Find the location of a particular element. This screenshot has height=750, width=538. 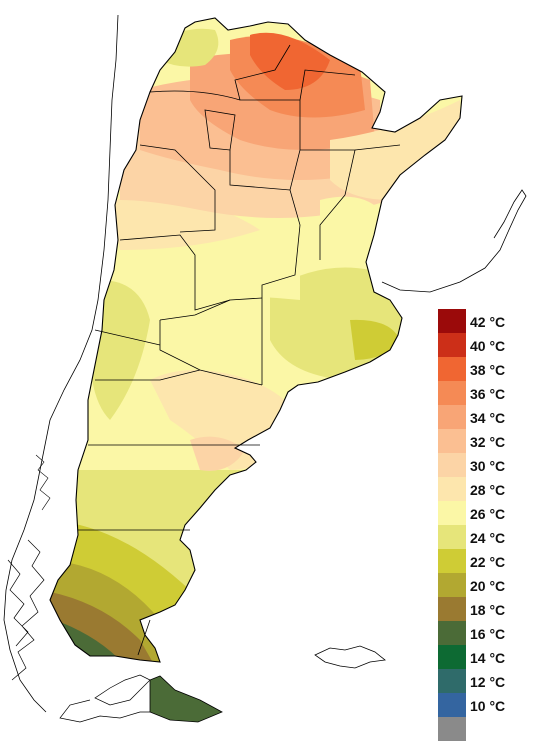

legend-entry: 14 °C is located at coordinates (488, 657).